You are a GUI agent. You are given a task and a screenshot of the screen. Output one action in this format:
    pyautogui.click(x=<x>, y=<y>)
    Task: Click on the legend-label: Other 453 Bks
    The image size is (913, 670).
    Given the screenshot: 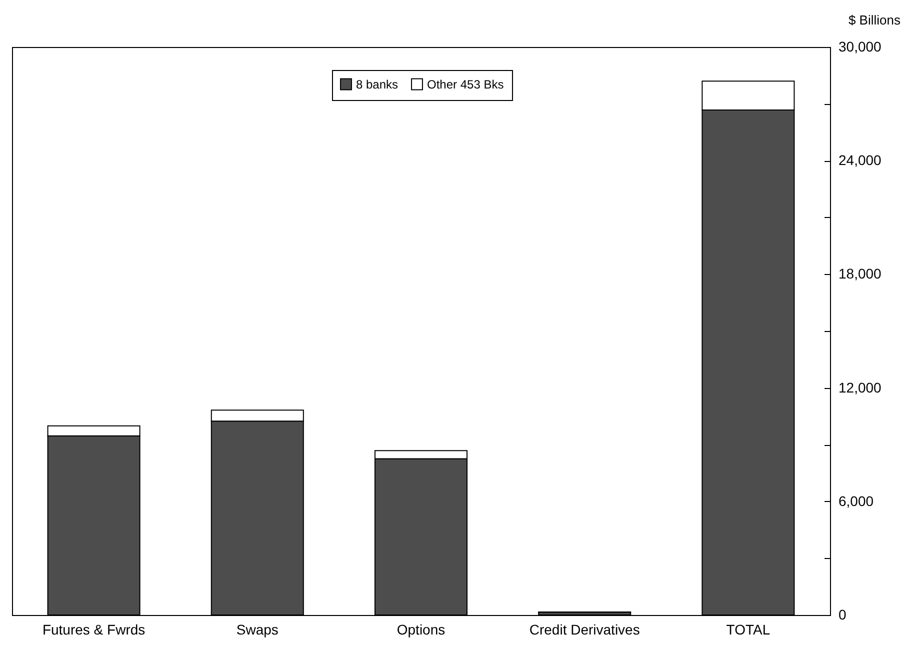 What is the action you would take?
    pyautogui.click(x=465, y=84)
    